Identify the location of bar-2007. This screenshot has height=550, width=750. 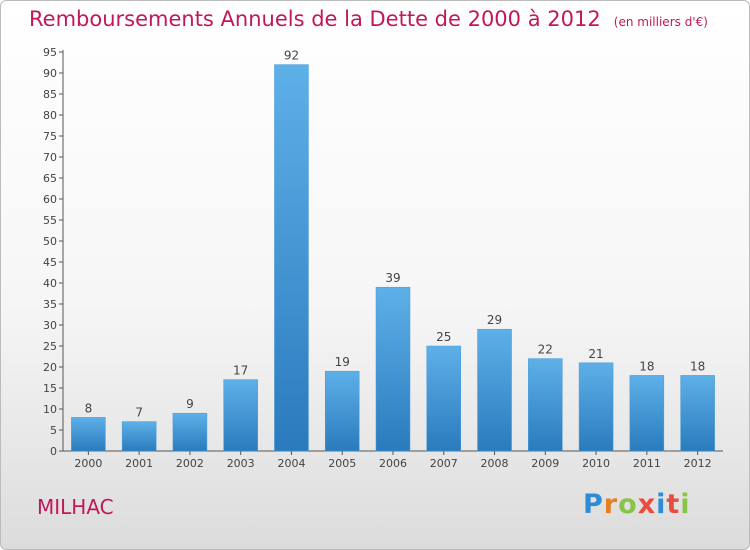
(444, 398).